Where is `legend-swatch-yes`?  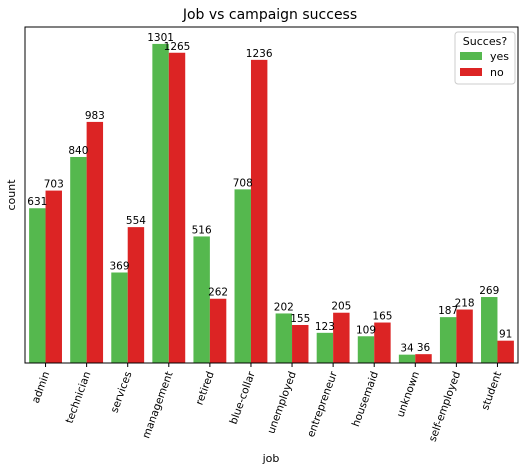
legend-swatch-yes is located at coordinates (471, 56).